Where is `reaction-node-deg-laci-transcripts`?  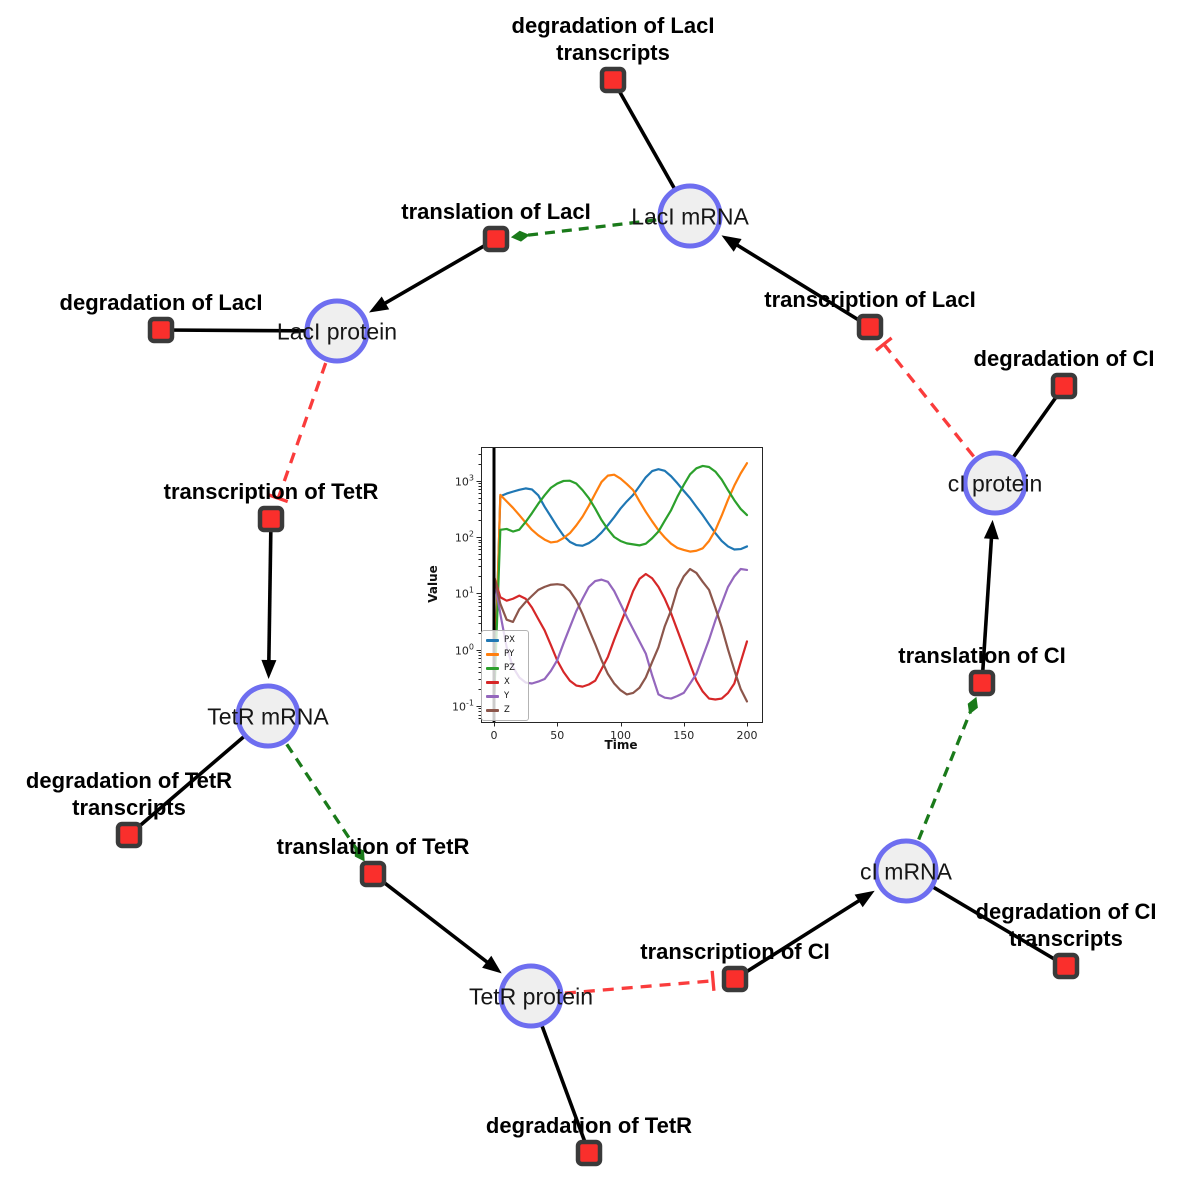 reaction-node-deg-laci-transcripts is located at coordinates (613, 80).